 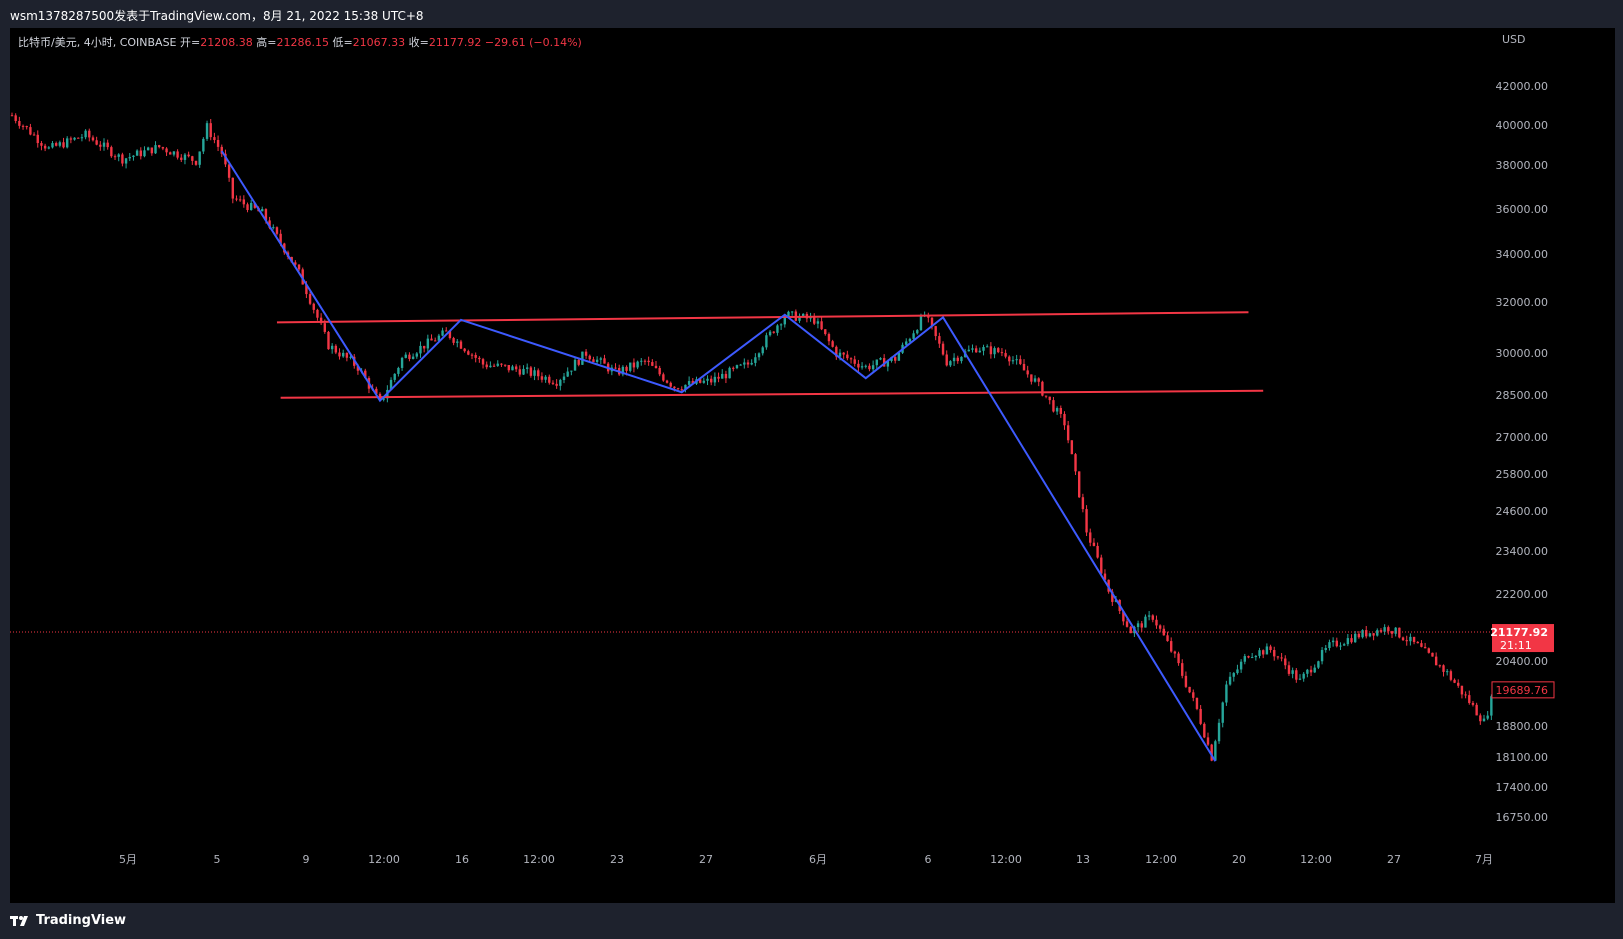 I want to click on y-tick-label: 34000.00, so click(x=1522, y=254).